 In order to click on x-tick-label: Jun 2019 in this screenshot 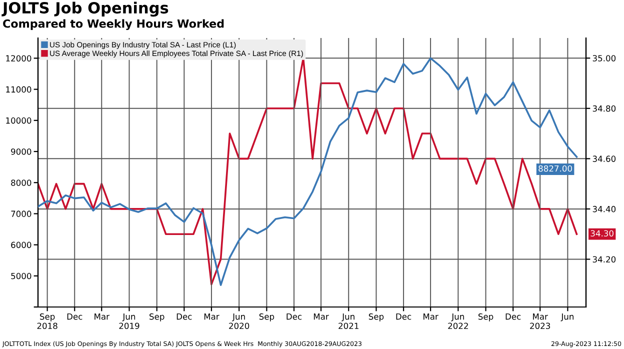, I will do `click(129, 322)`.